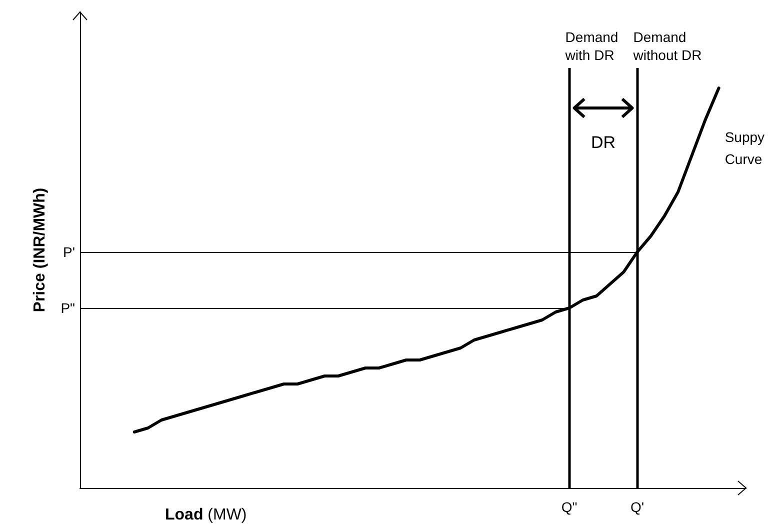  Describe the element at coordinates (744, 148) in the screenshot. I see `series-label: Suppy Curve` at that location.